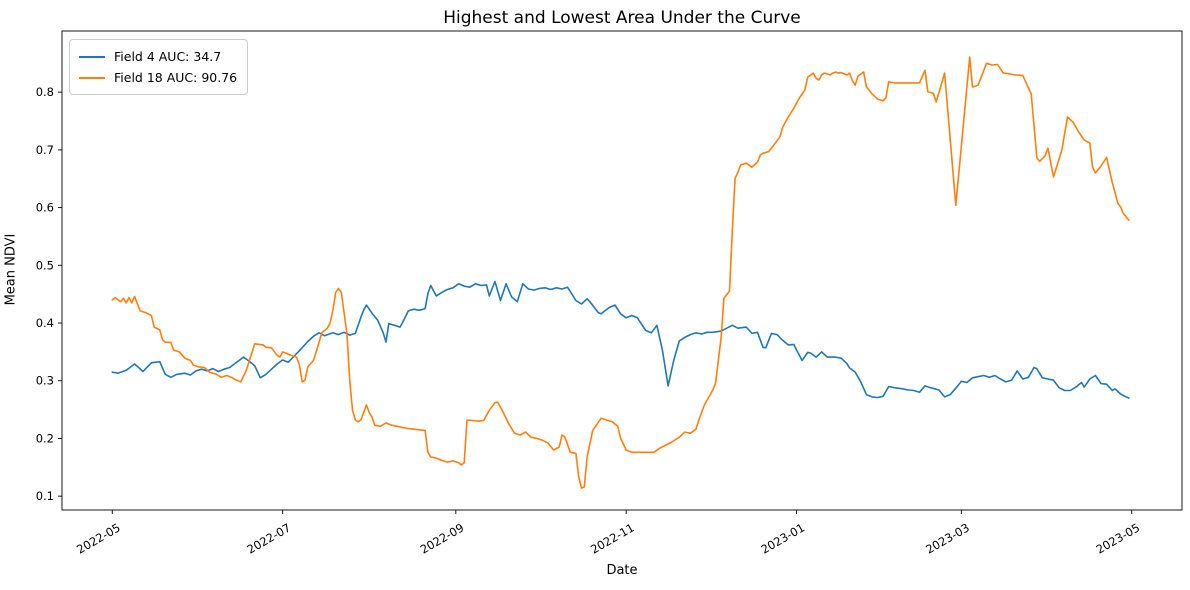  Describe the element at coordinates (45, 496) in the screenshot. I see `y-tick-label: 0.1` at that location.